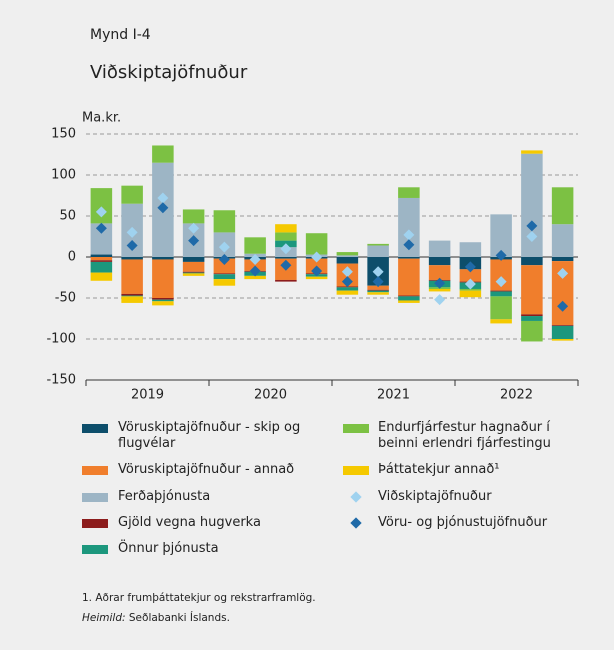  Describe the element at coordinates (147, 395) in the screenshot. I see `x-tick-label: 2019` at that location.